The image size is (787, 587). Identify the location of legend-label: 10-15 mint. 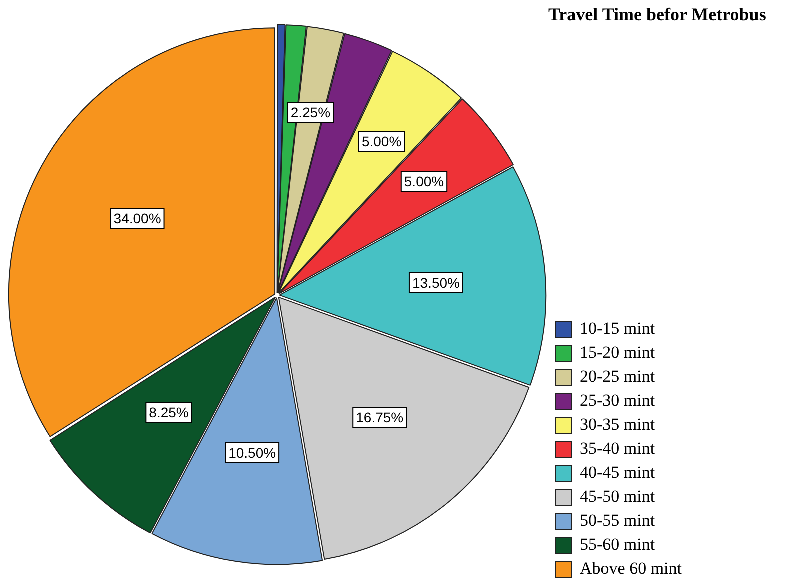
(618, 328).